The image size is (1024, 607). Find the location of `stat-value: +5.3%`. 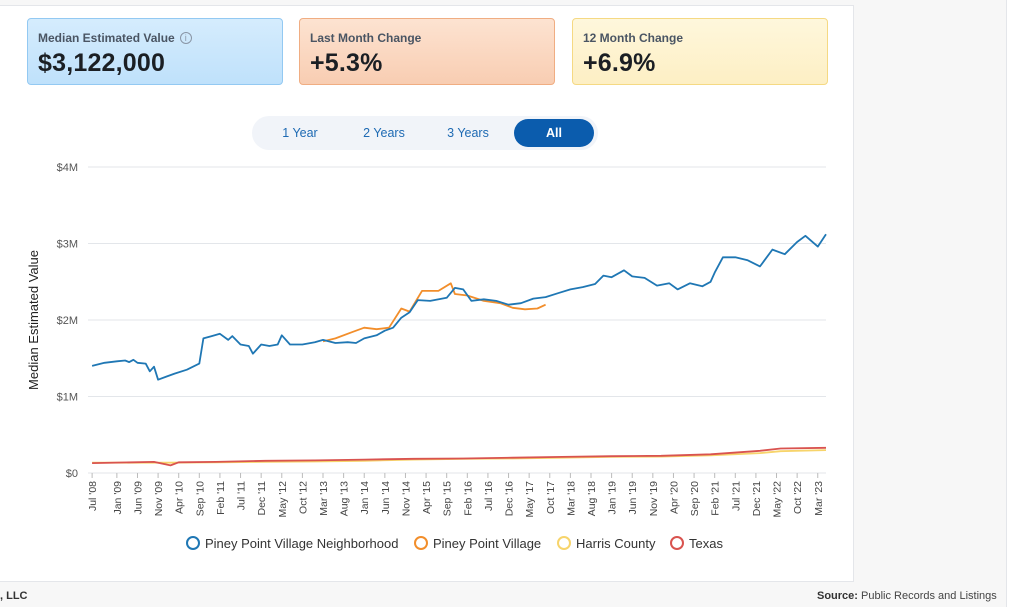

stat-value: +5.3% is located at coordinates (346, 63).